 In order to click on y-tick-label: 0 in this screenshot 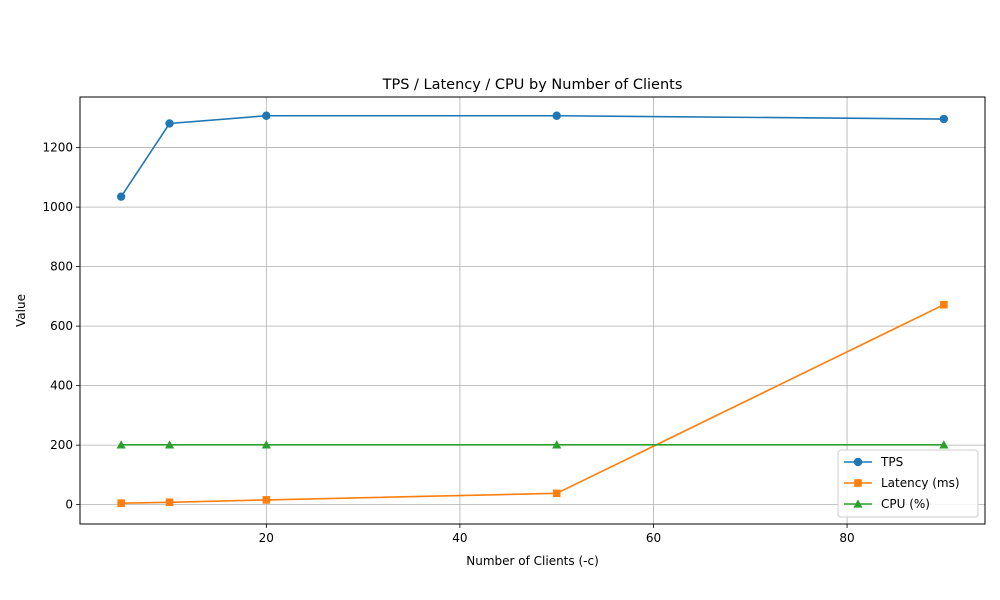, I will do `click(69, 505)`.